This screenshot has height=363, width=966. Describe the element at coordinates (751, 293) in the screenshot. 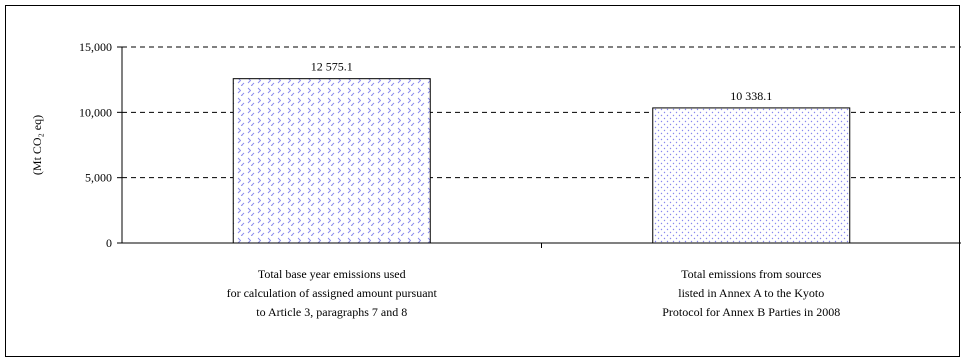

I see `x-tick-label: listed in Annex A to the Kyoto` at that location.